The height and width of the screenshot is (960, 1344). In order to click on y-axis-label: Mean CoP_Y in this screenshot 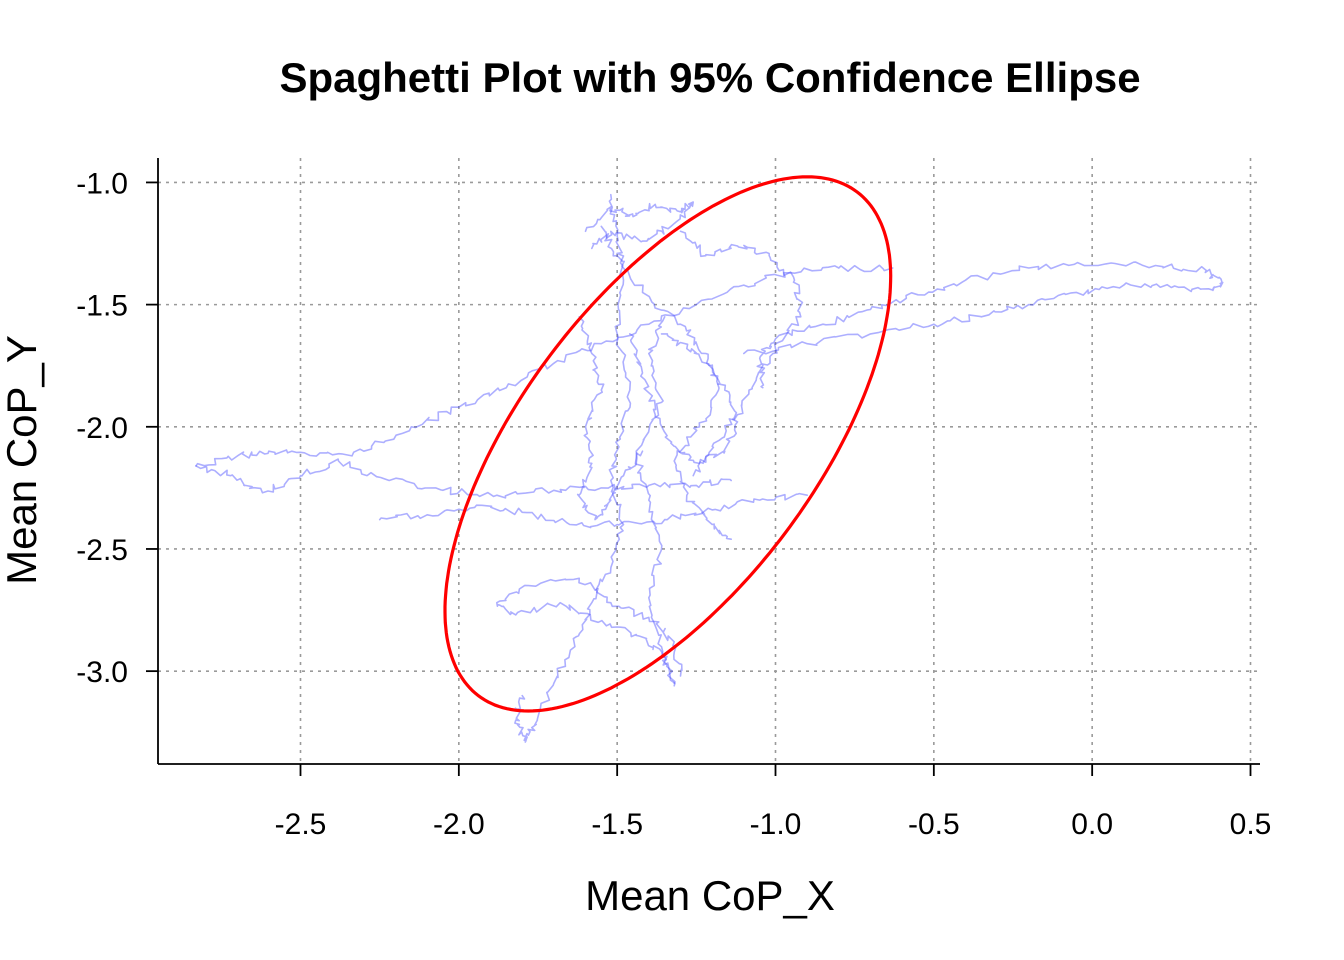, I will do `click(22, 460)`.